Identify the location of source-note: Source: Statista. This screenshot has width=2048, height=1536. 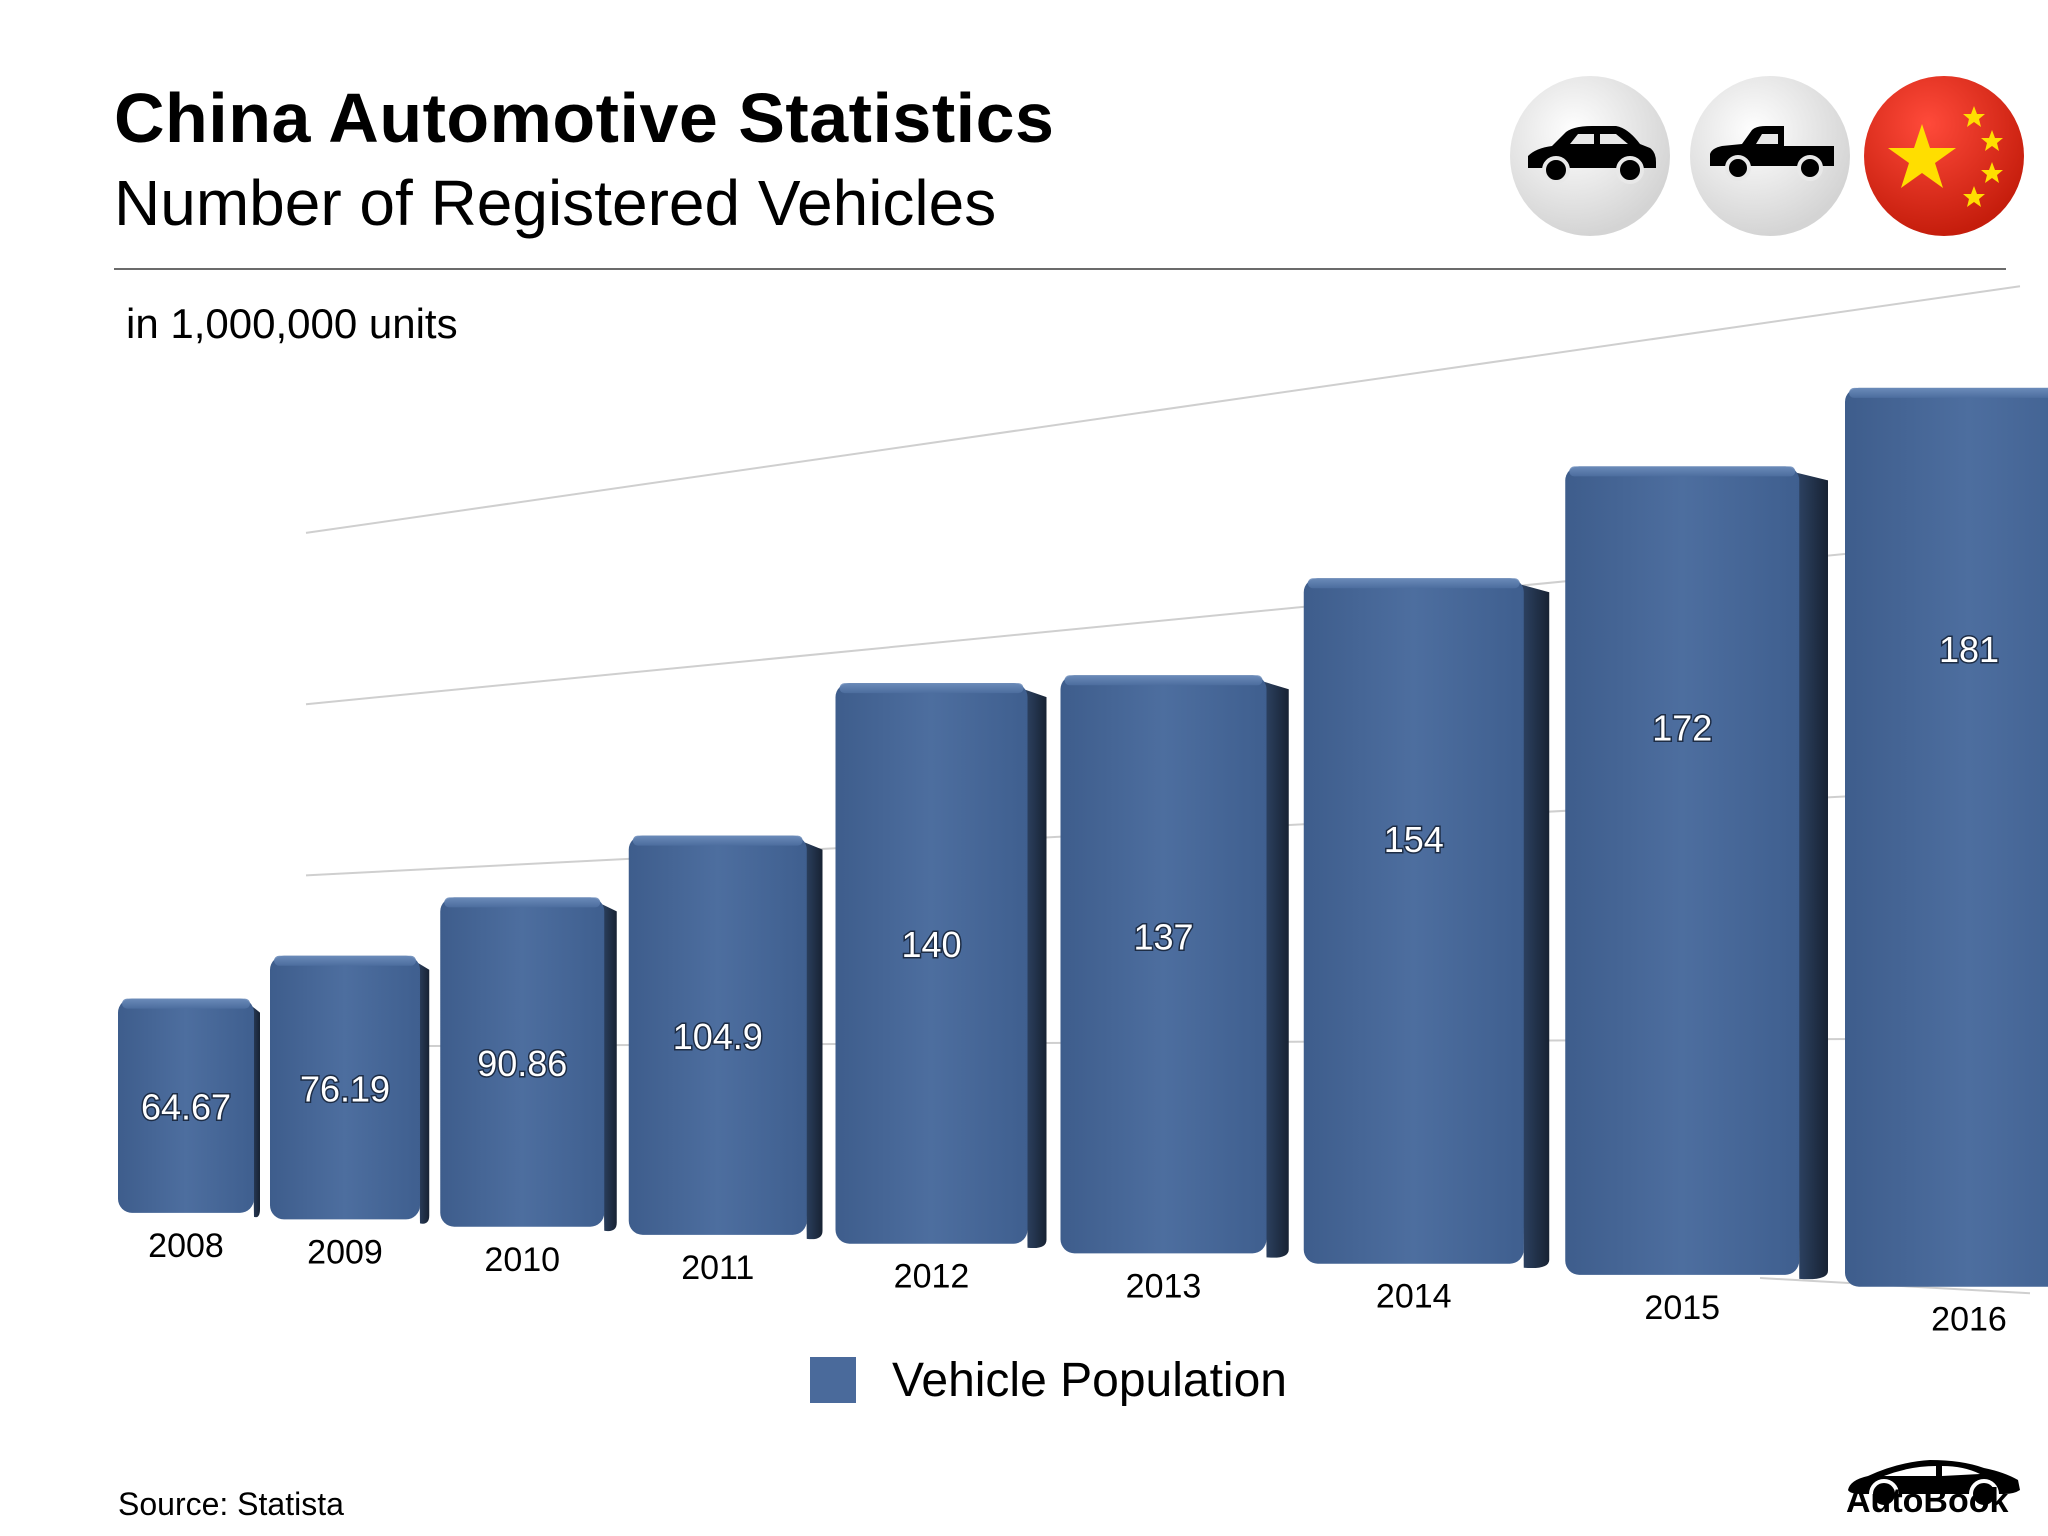
(231, 1504).